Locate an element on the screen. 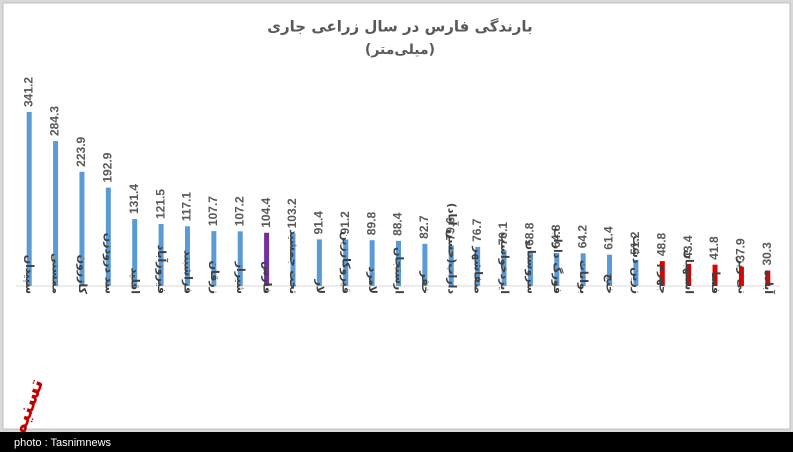 The width and height of the screenshot is (793, 452). category-label: آباده is located at coordinates (769, 282).